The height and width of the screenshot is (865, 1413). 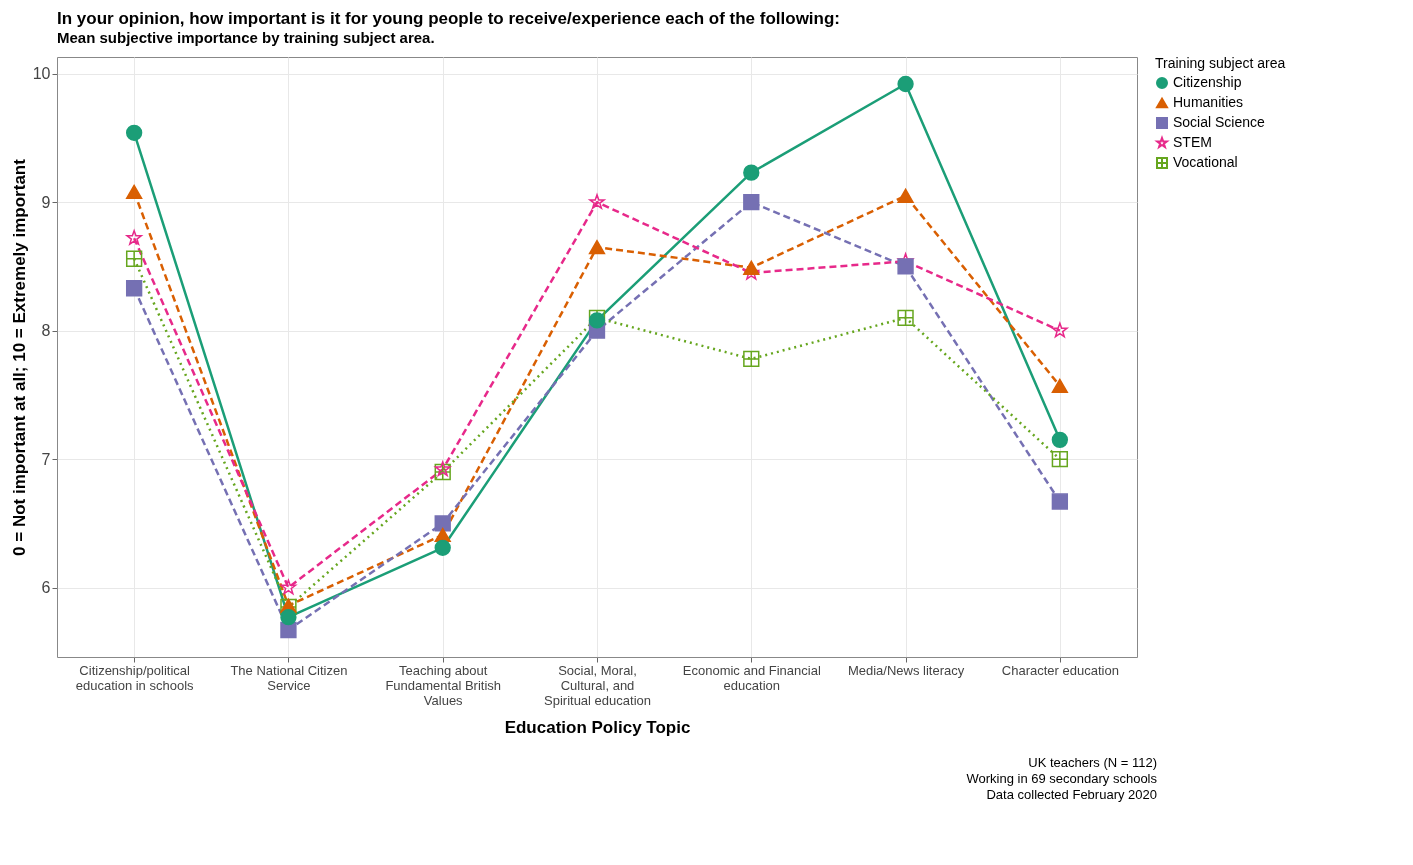 What do you see at coordinates (443, 685) in the screenshot?
I see `x-tick-label: Teaching about Fundamental British Values` at bounding box center [443, 685].